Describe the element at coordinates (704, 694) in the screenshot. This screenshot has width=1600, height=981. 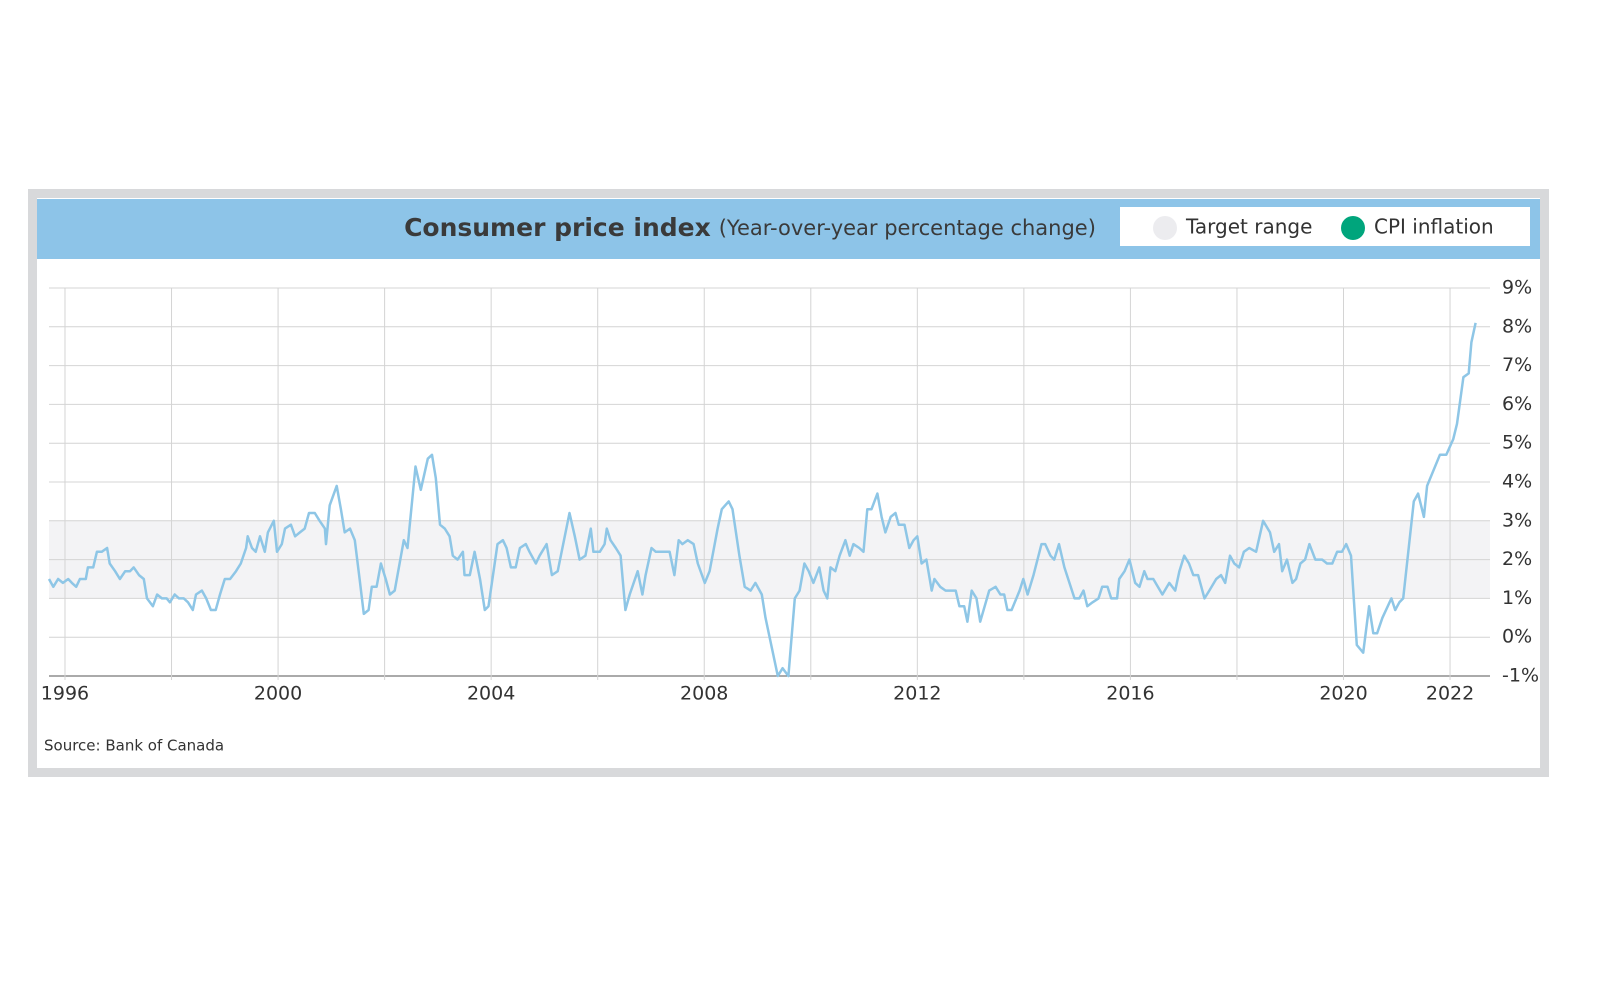
I see `x-tick-label: 2008` at that location.